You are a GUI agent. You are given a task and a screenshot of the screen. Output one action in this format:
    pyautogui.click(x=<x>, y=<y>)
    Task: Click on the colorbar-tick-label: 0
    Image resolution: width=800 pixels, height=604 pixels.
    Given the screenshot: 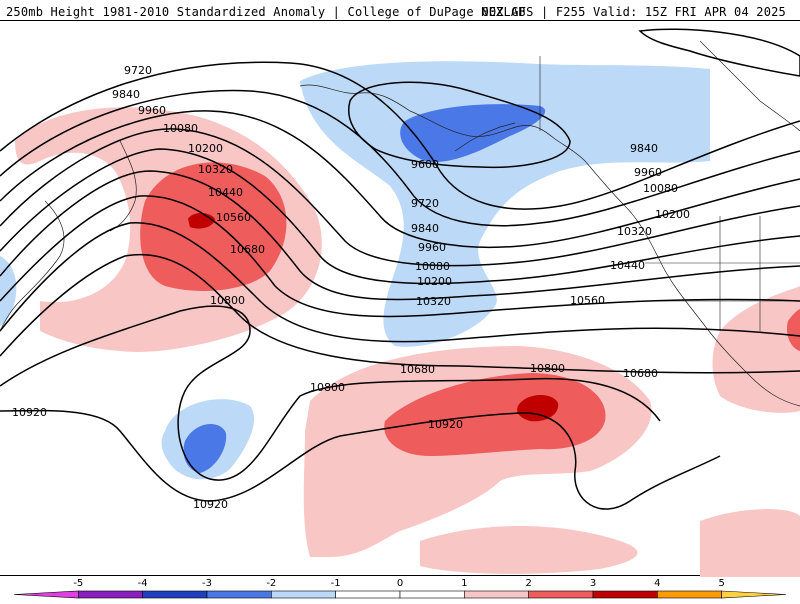 What is the action you would take?
    pyautogui.click(x=400, y=583)
    